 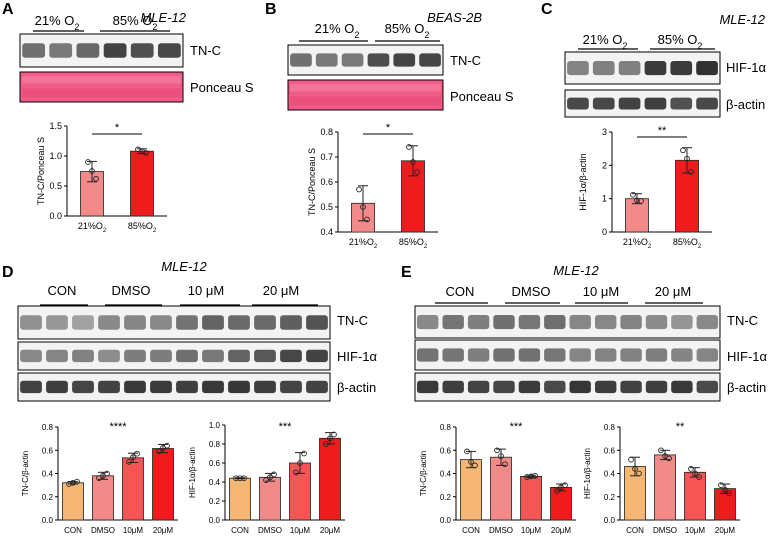 I want to click on panel-d-blot-label-tnc: TN-C, so click(x=352, y=320).